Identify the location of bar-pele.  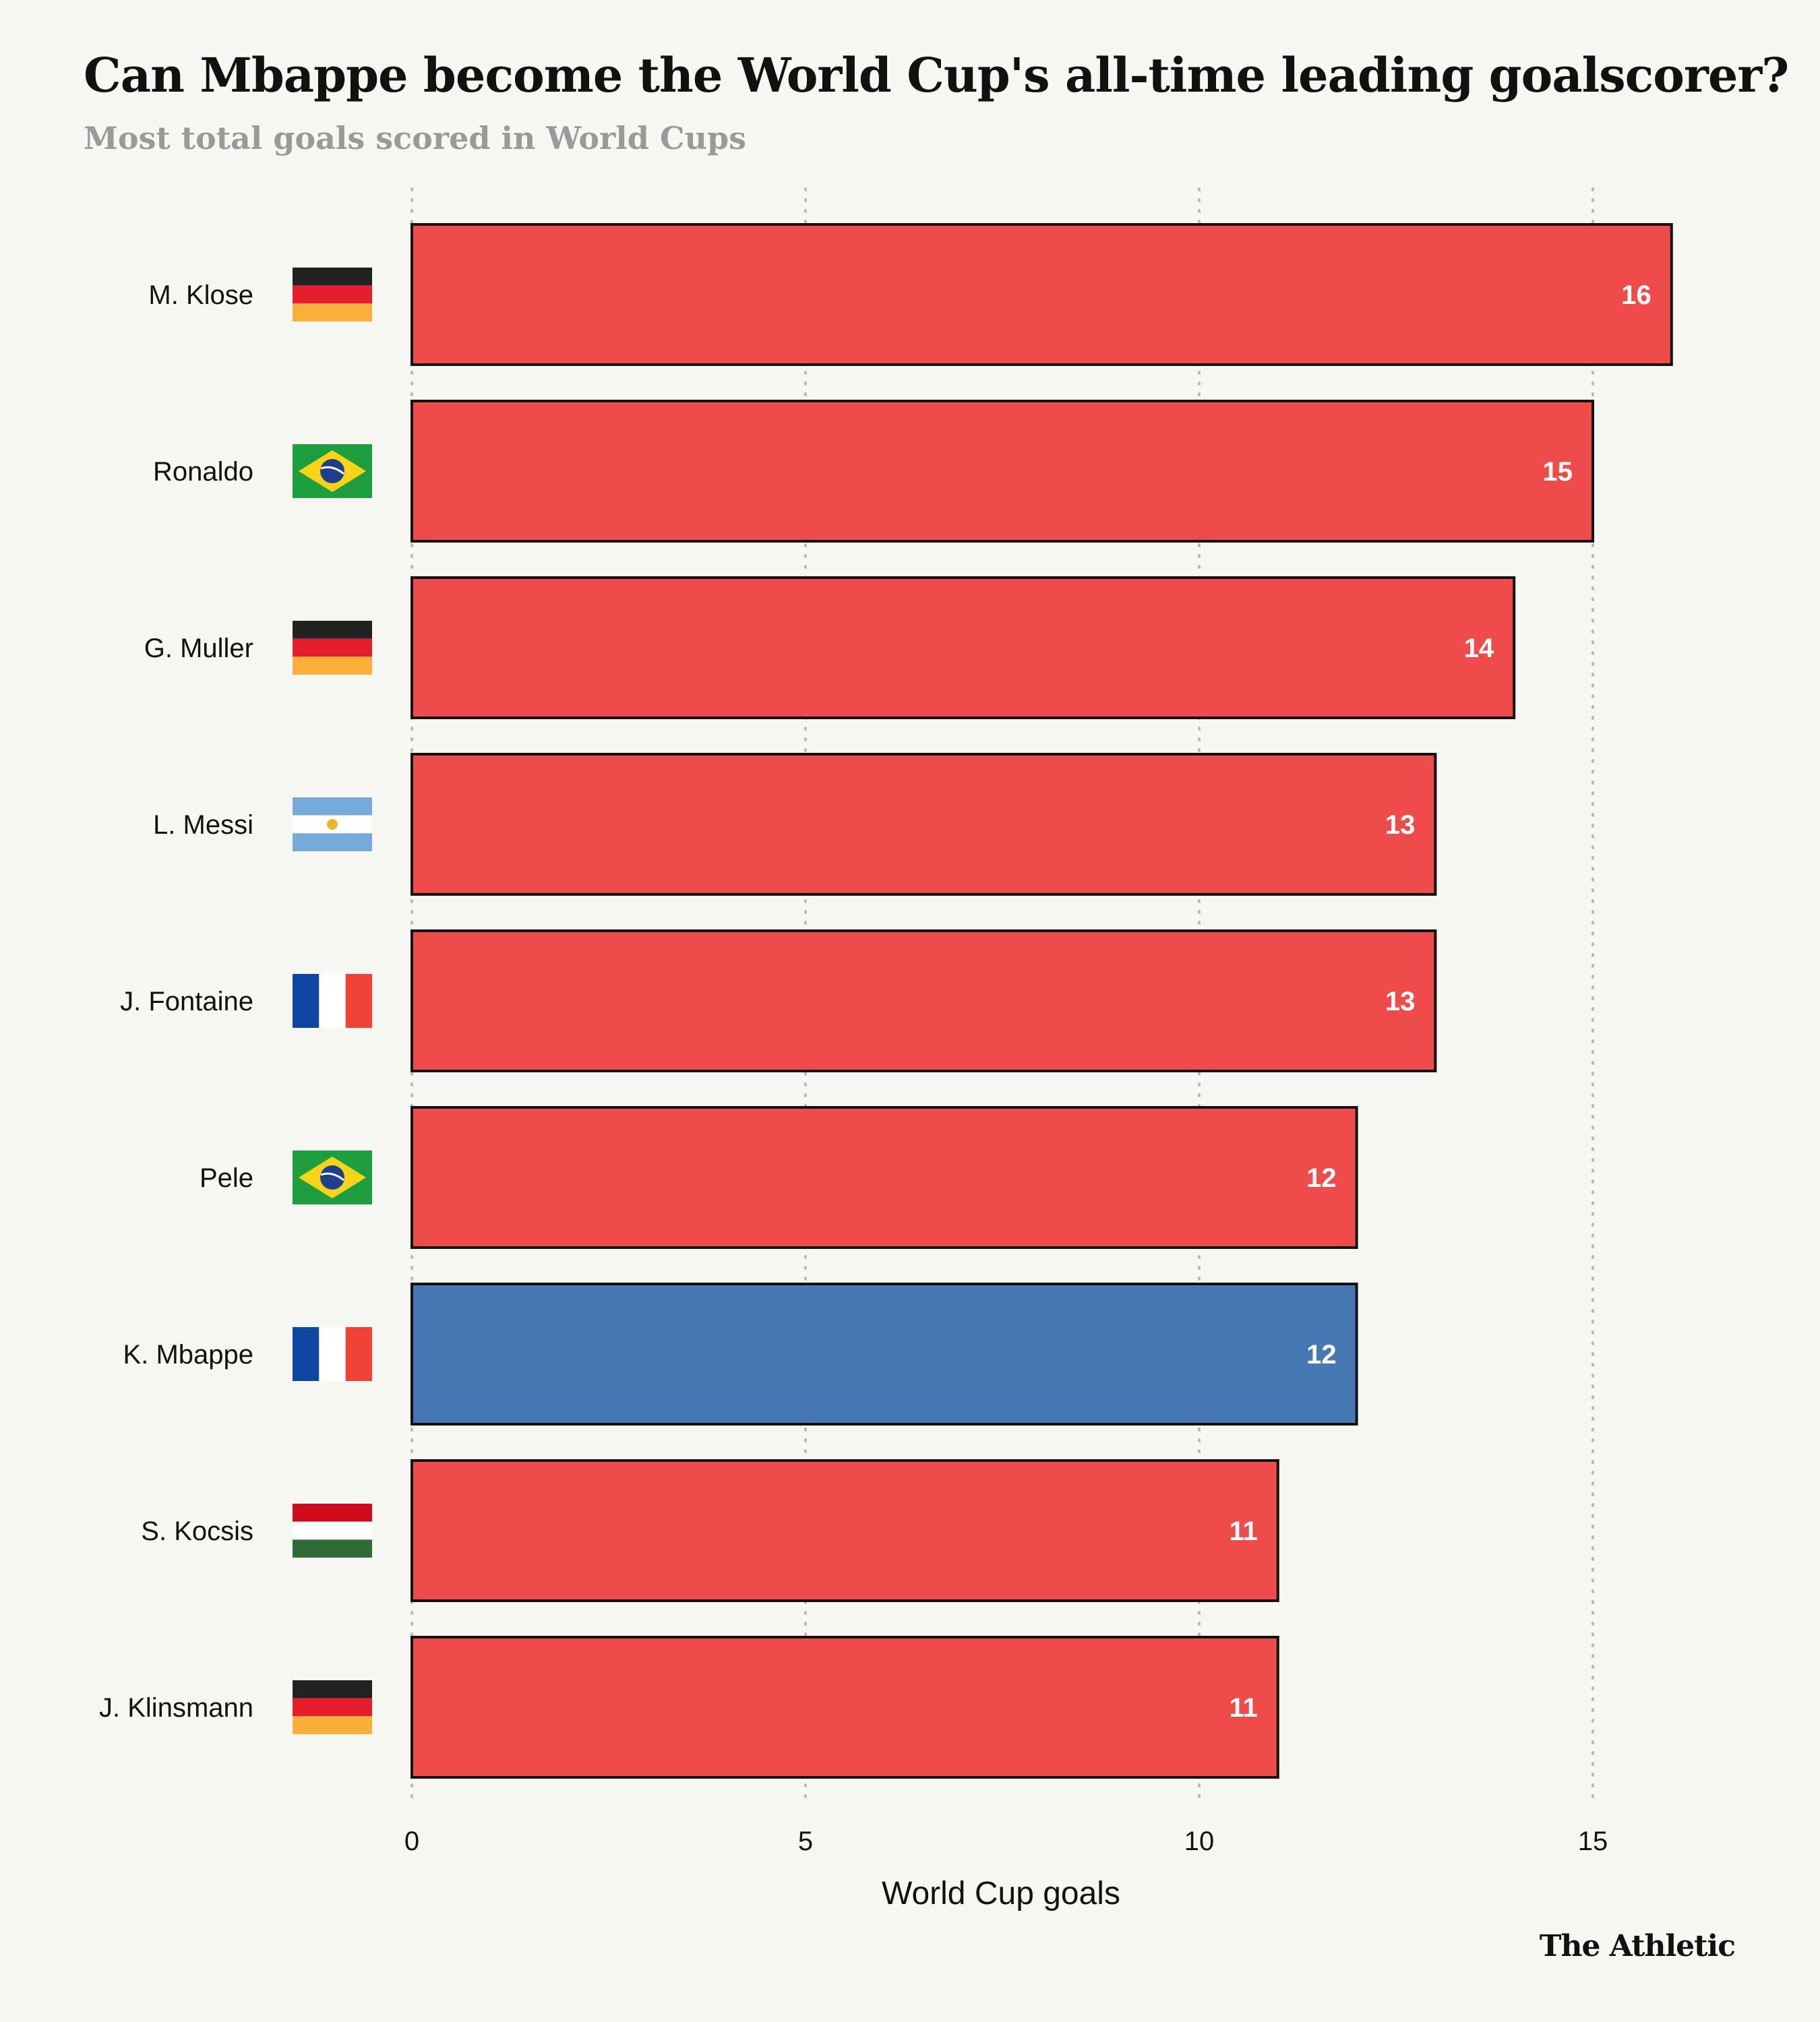
(884, 1177).